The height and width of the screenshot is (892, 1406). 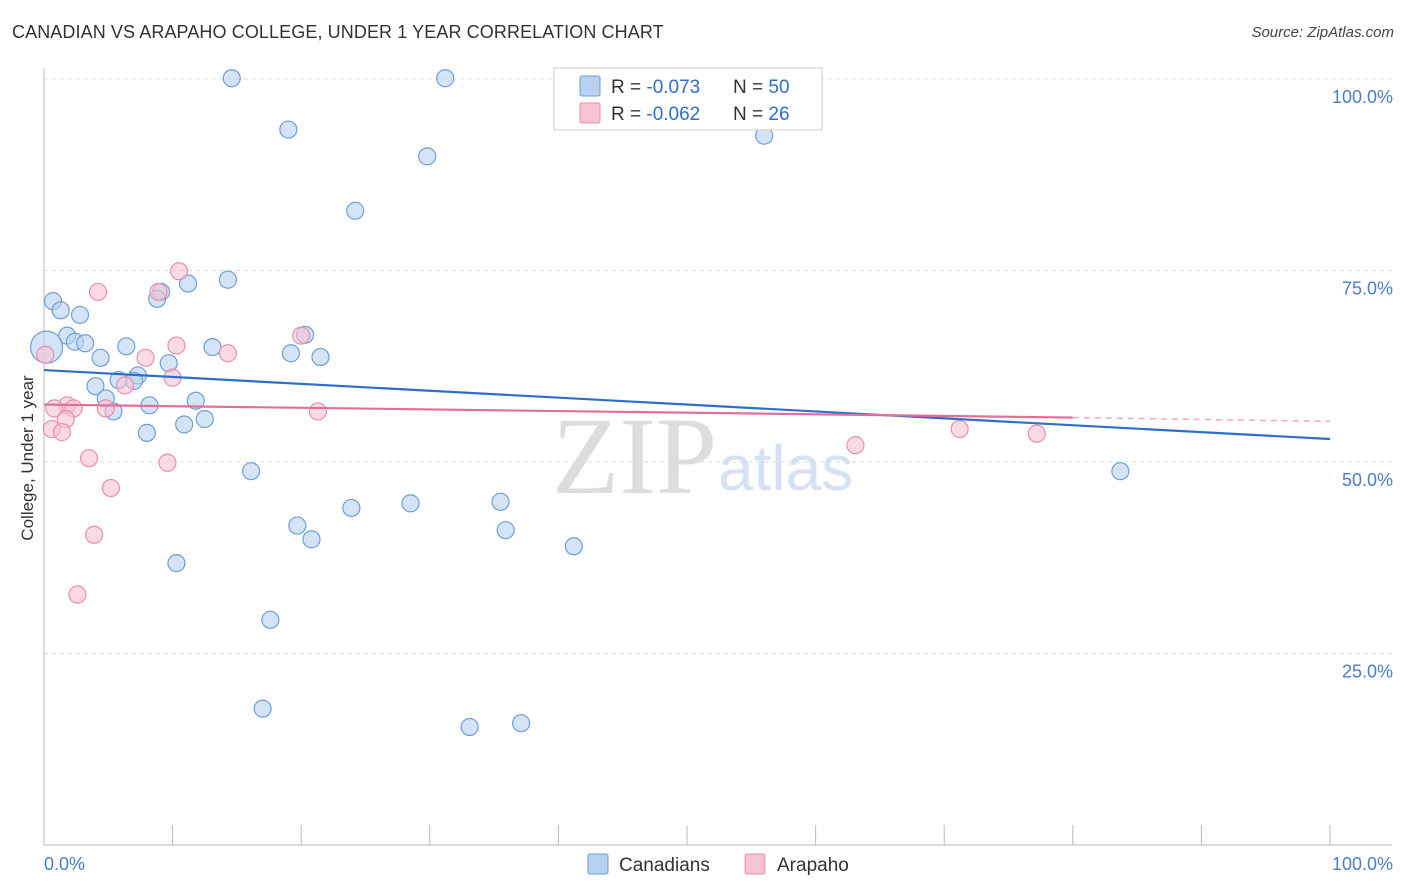 I want to click on arapaho-n: N = 26, so click(x=761, y=114).